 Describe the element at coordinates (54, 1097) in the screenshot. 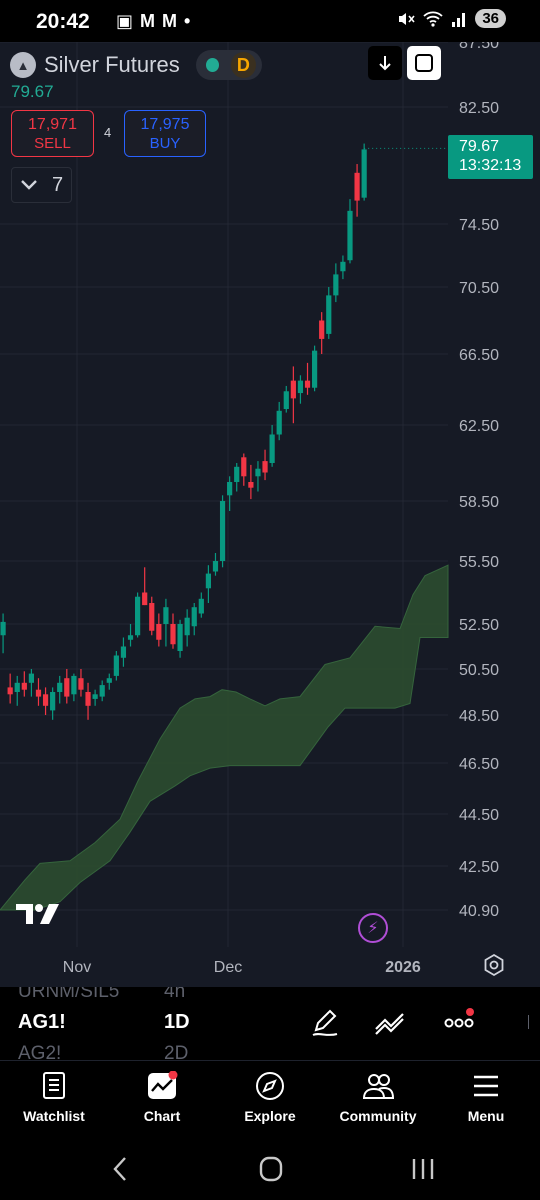

I see `nav-watchlist: Watchlist` at that location.